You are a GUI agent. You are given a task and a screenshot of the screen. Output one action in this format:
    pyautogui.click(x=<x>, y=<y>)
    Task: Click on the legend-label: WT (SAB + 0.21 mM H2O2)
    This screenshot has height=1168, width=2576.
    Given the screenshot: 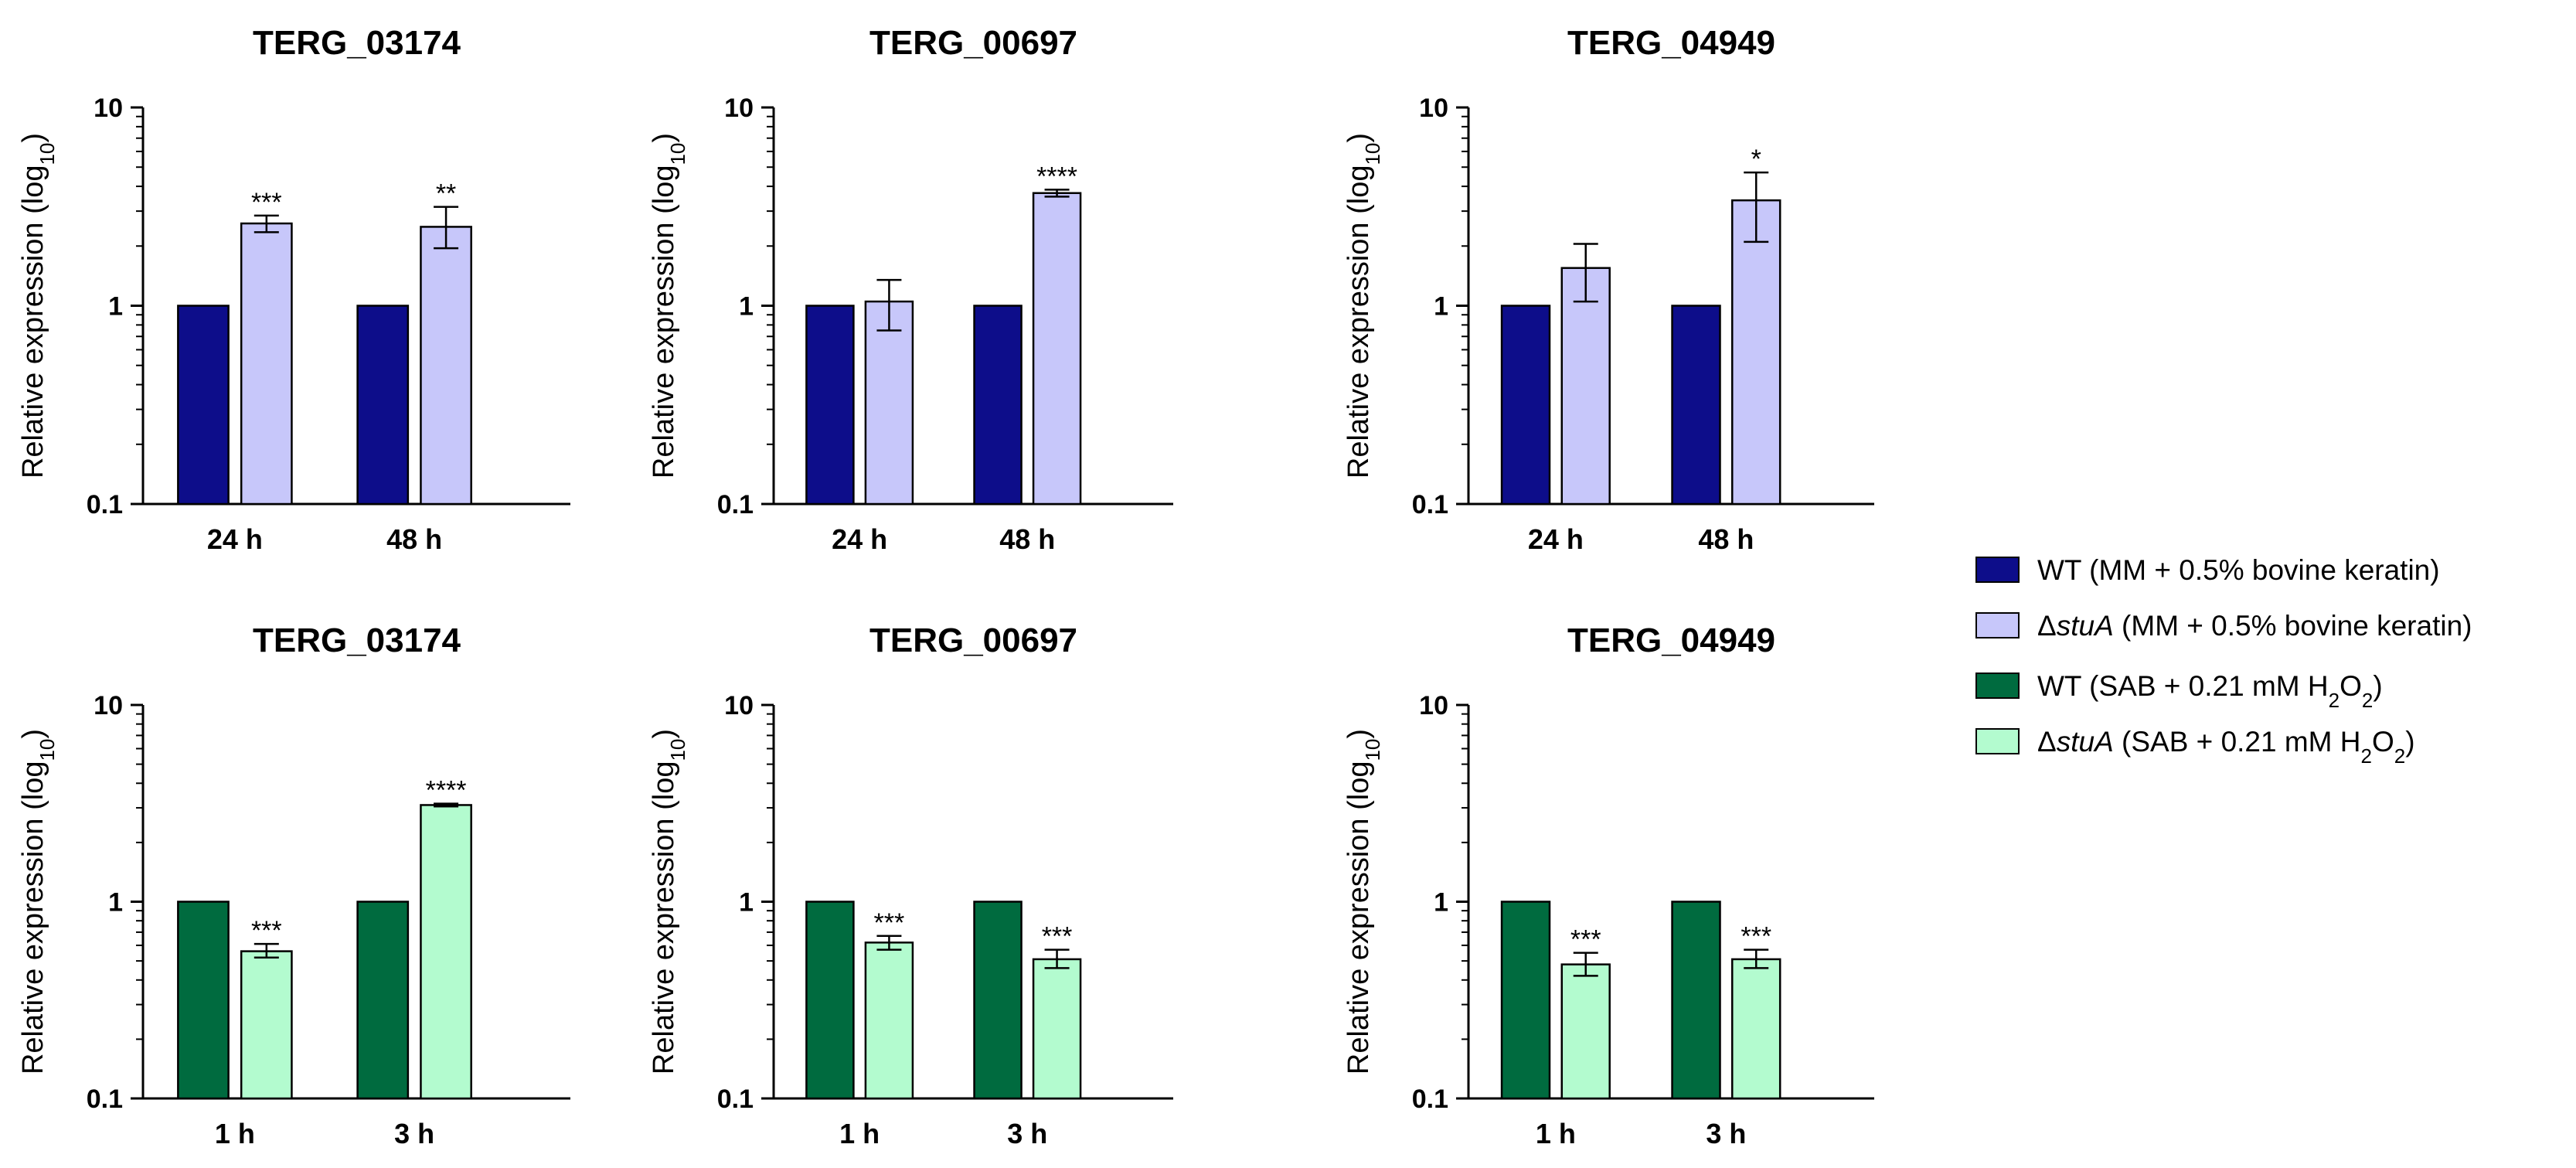 What is the action you would take?
    pyautogui.click(x=2210, y=691)
    